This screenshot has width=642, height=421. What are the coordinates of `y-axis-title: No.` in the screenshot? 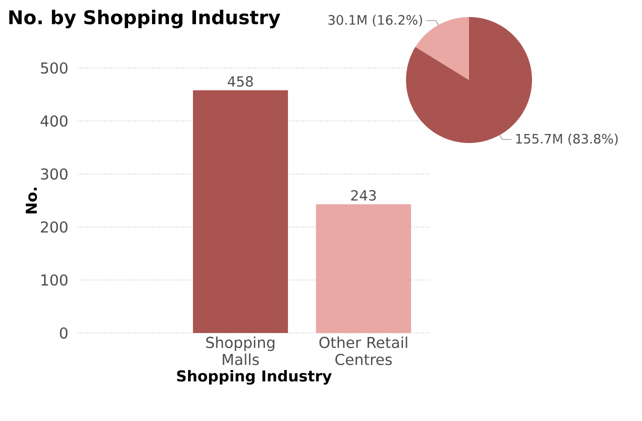 It's located at (31, 201).